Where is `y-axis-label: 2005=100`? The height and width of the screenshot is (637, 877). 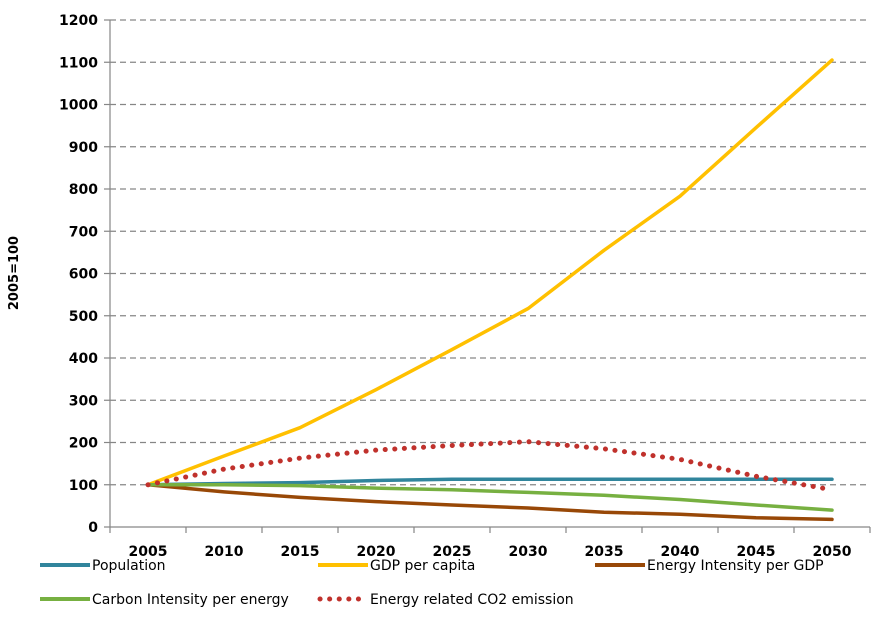
y-axis-label: 2005=100 is located at coordinates (14, 273).